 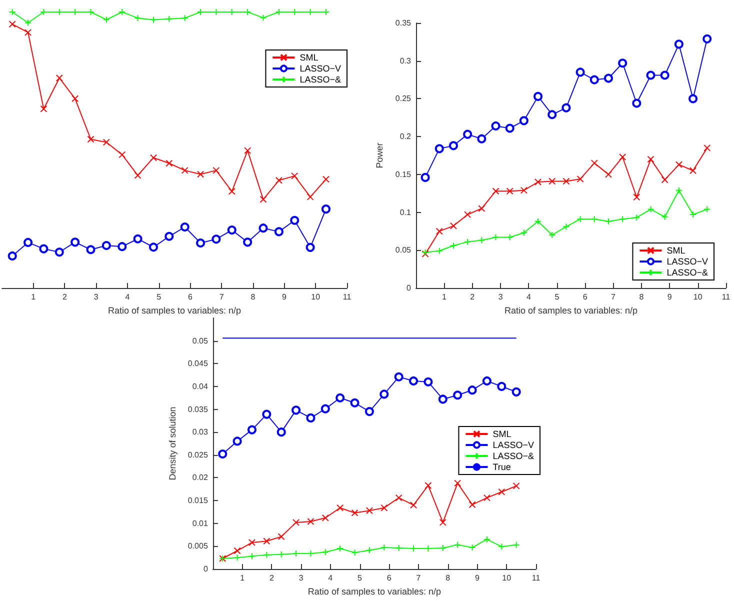 I want to click on y-tick-label: 0.035, so click(x=198, y=409).